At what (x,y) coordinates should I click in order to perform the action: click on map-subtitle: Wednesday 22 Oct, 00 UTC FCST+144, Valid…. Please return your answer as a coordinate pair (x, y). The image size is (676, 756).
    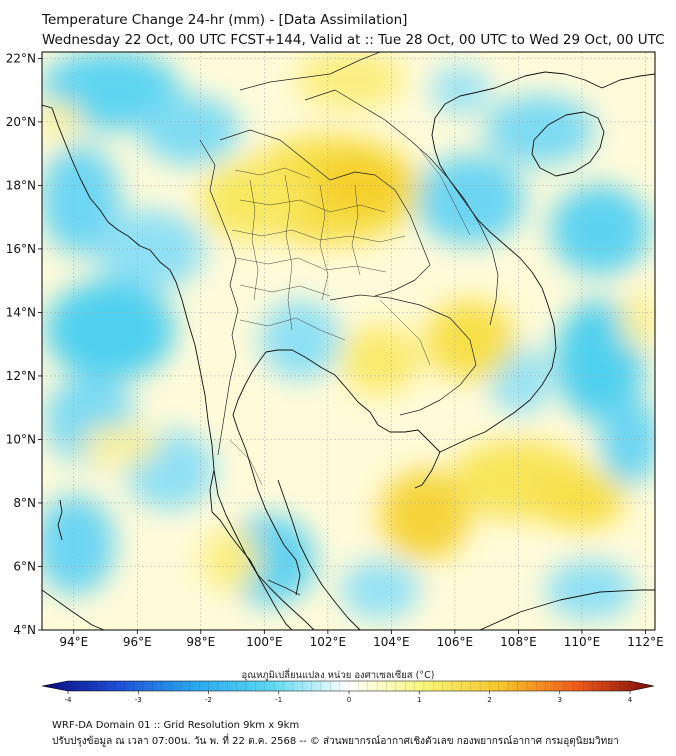
    Looking at the image, I should click on (353, 40).